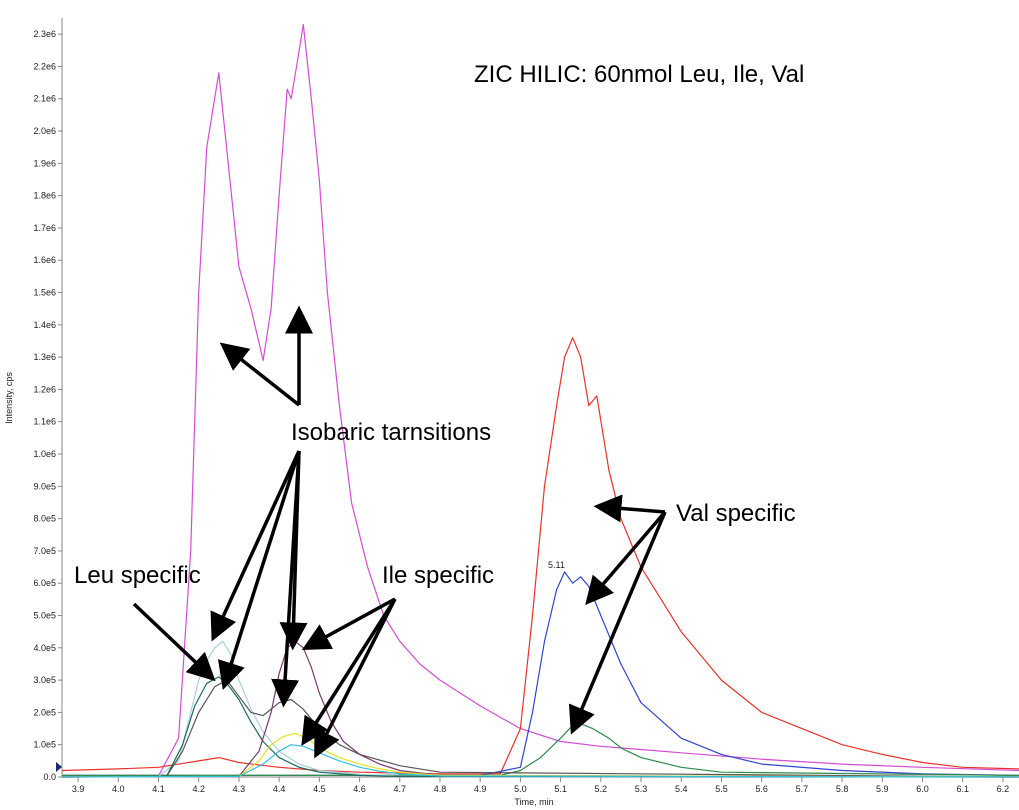 The height and width of the screenshot is (810, 1019). What do you see at coordinates (1003, 789) in the screenshot?
I see `x-tick-label: 6.2` at bounding box center [1003, 789].